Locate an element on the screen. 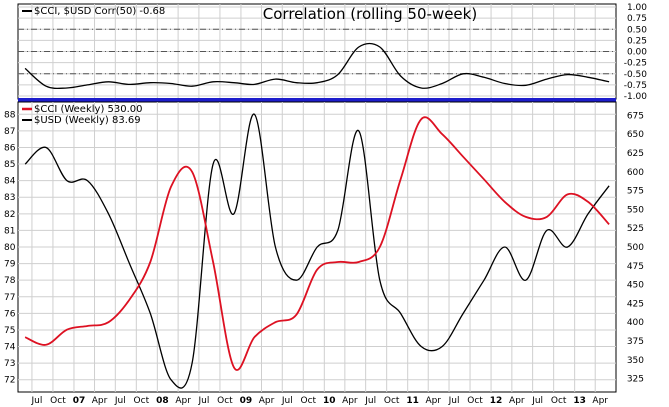 The height and width of the screenshot is (407, 669). x-tick-label: 13 is located at coordinates (579, 401).